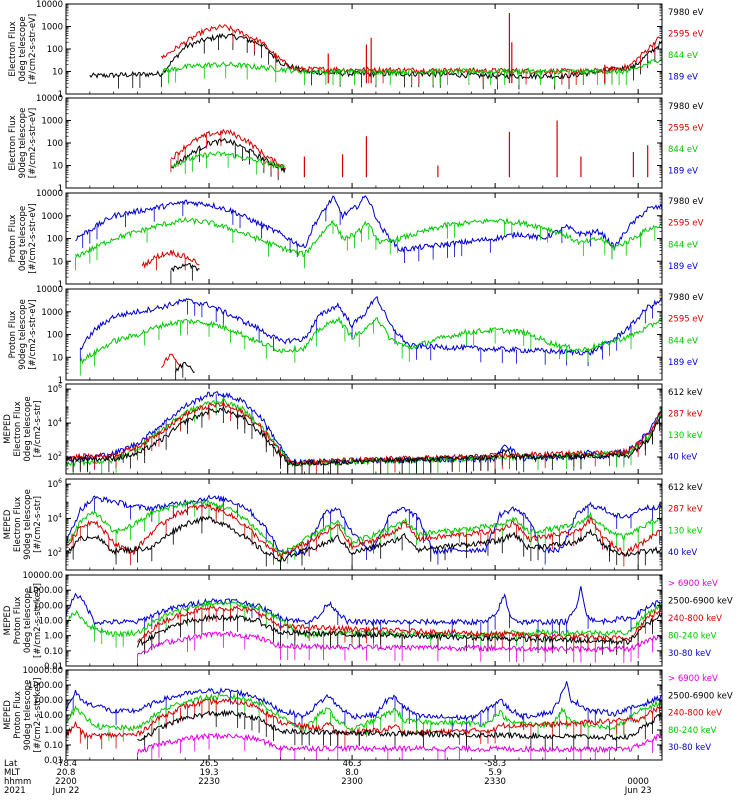  Describe the element at coordinates (466, 48) in the screenshot. I see `series-2595-ev-spikes` at that location.